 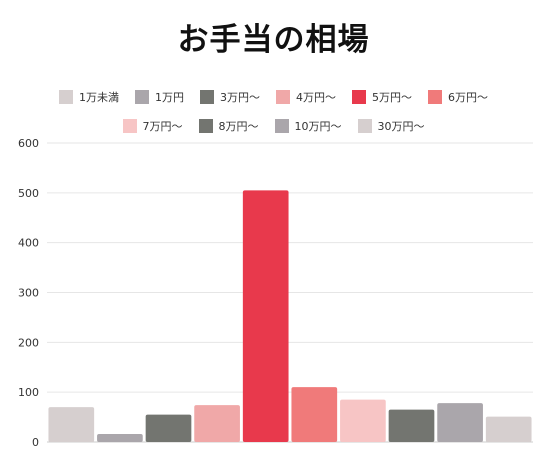 I want to click on legend-item: 30万円〜, so click(x=391, y=126).